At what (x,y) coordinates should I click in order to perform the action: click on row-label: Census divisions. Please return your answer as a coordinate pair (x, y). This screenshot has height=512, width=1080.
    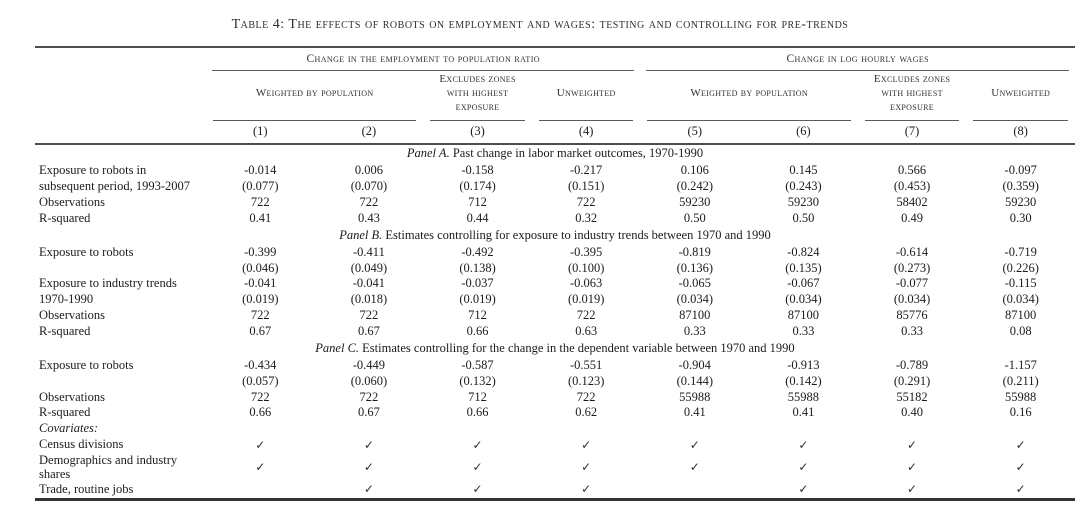
    Looking at the image, I should click on (81, 444).